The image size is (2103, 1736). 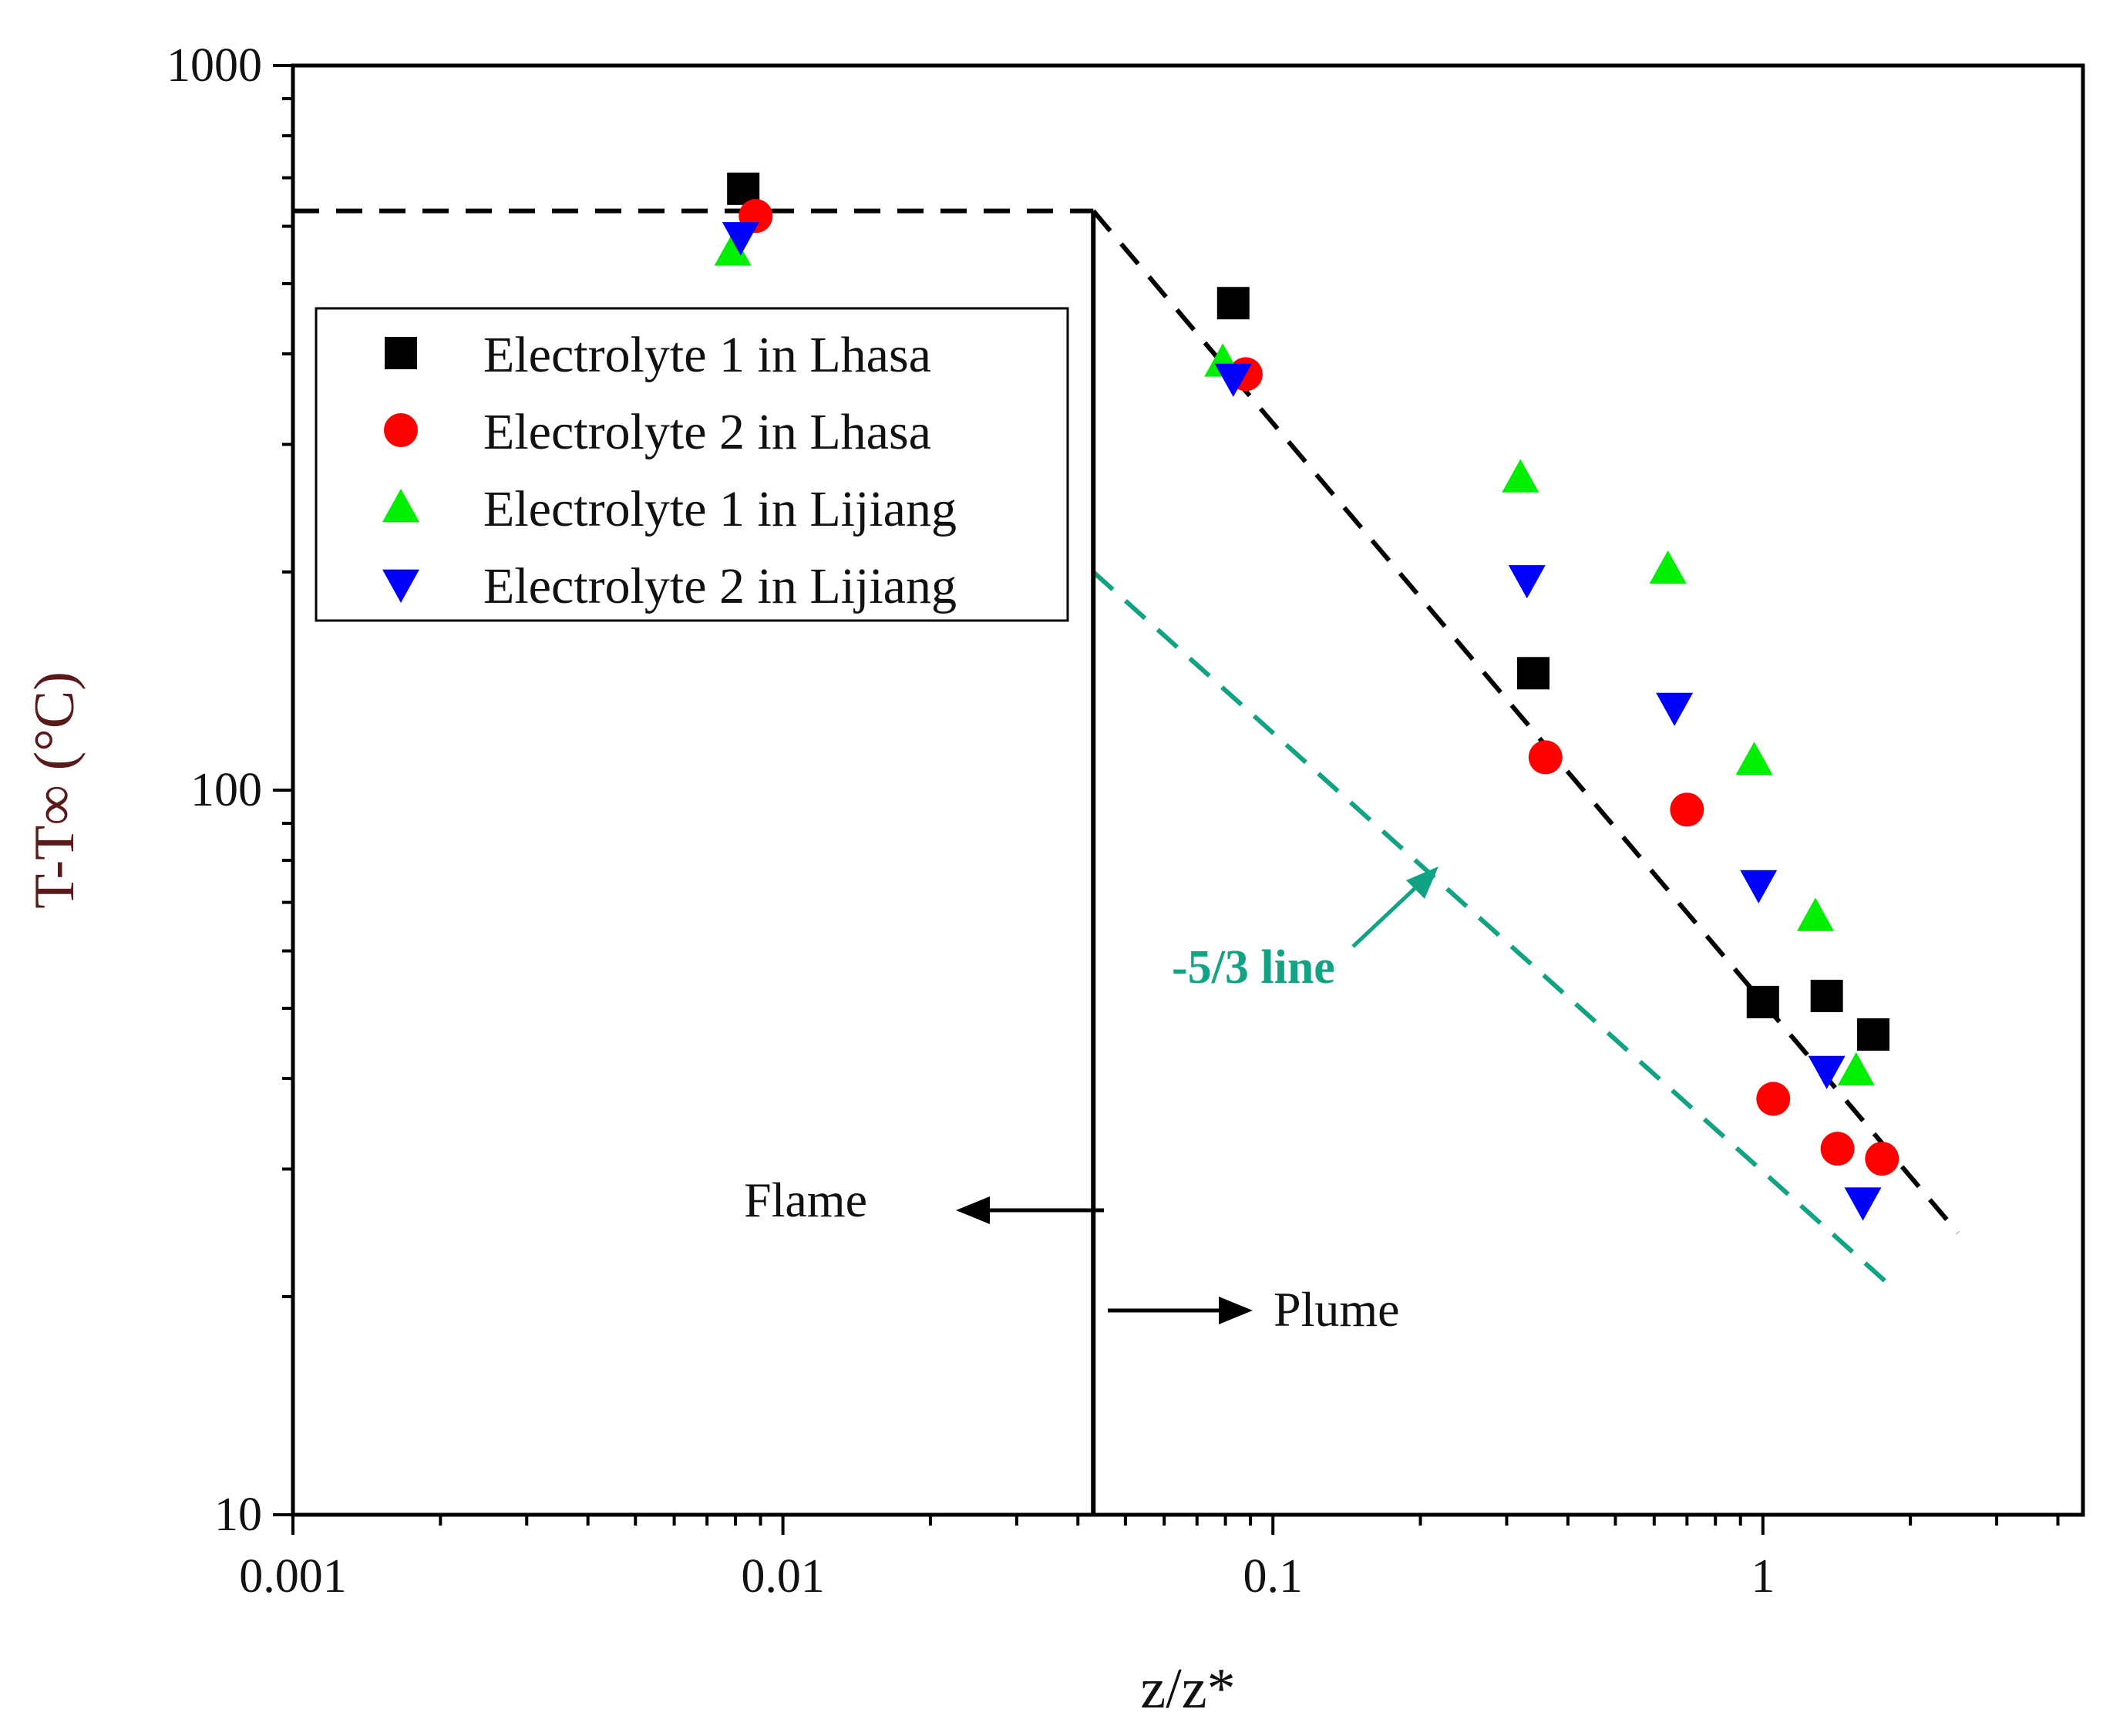 What do you see at coordinates (1253, 968) in the screenshot?
I see `slope-label: -5/3 line` at bounding box center [1253, 968].